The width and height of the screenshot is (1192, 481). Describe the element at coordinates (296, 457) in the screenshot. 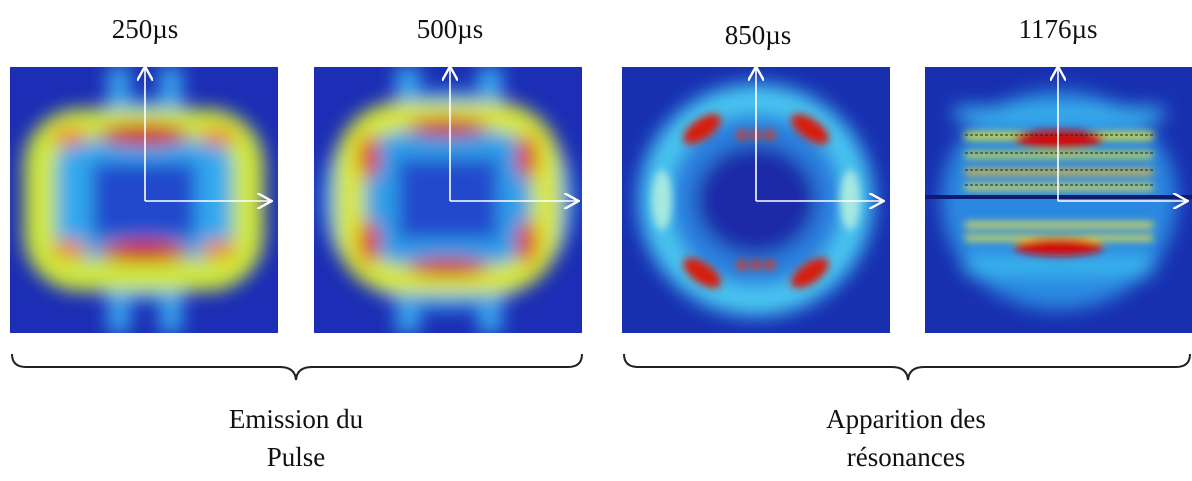

I see `group-caption: Pulse` at that location.